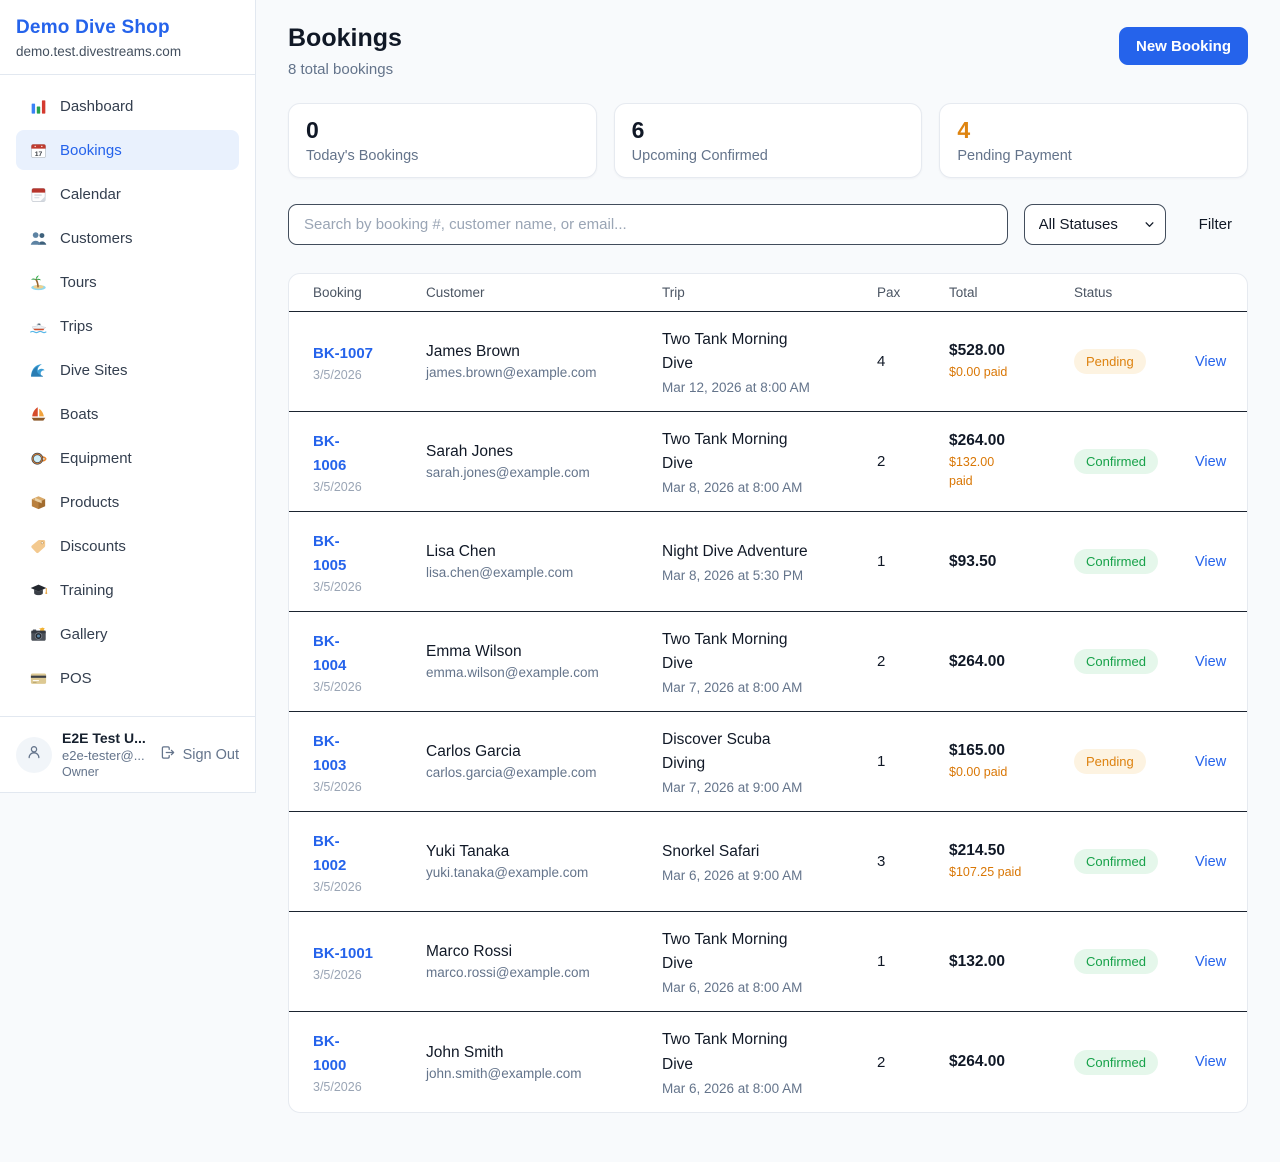  Describe the element at coordinates (369, 562) in the screenshot. I see `booking-cell: BK-1005 3/5/2026` at that location.